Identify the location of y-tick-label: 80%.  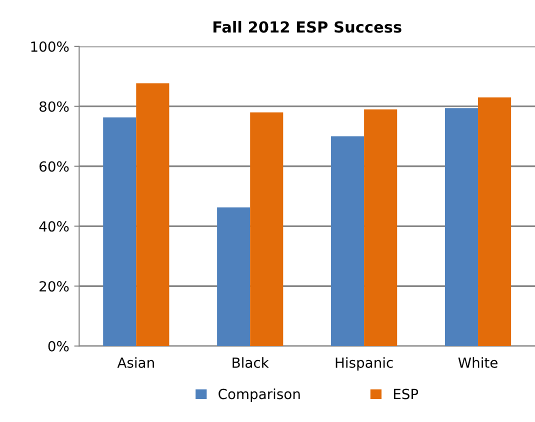
(54, 106).